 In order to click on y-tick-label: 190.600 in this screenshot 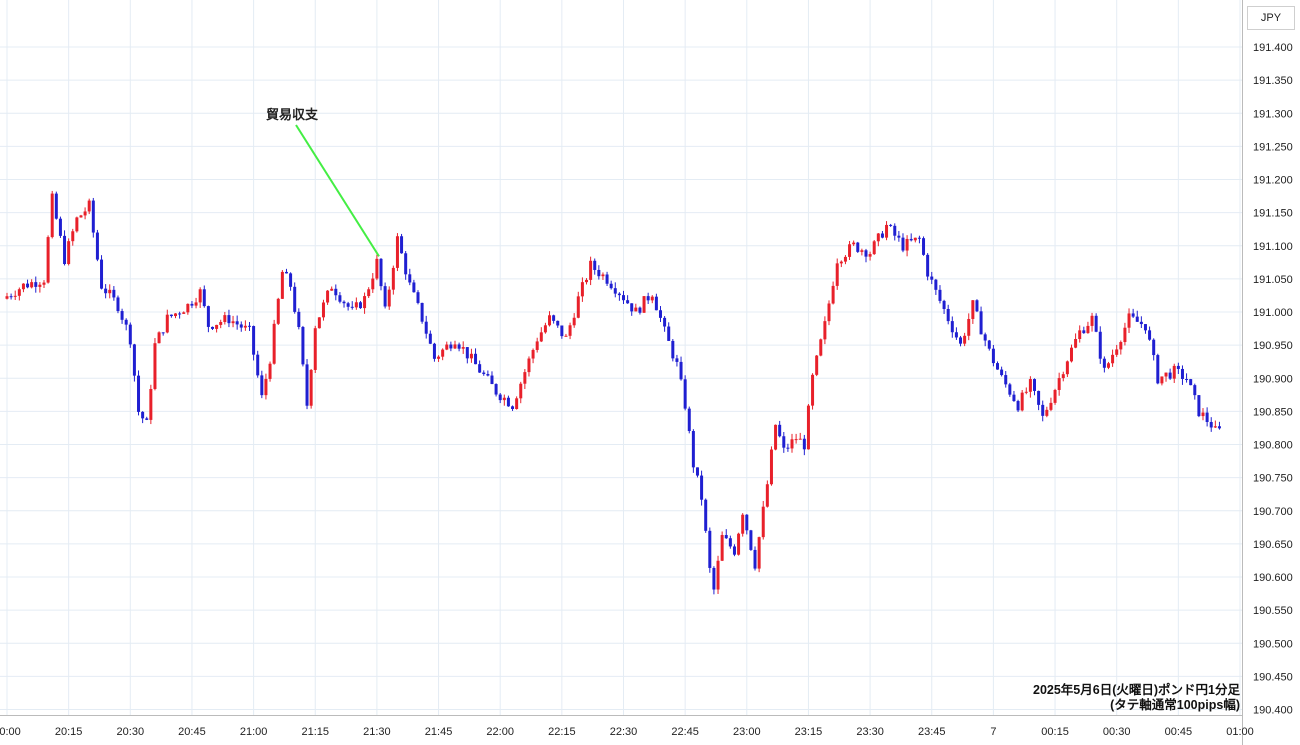, I will do `click(1273, 578)`.